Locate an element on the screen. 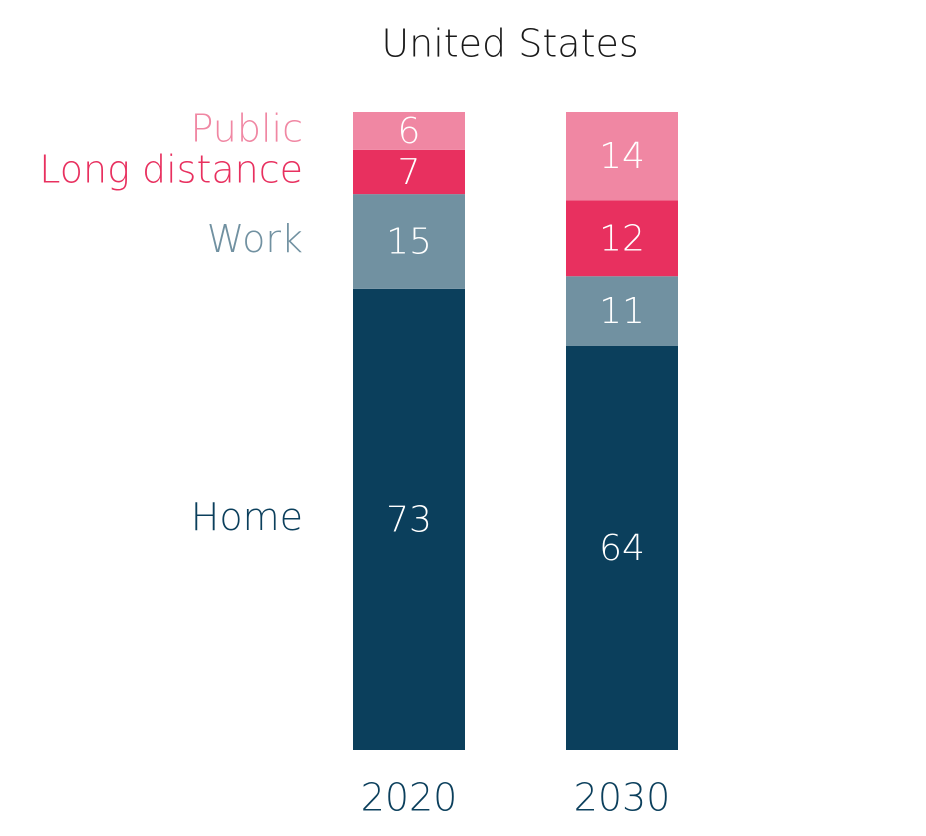 This screenshot has width=926, height=836. x-tick-label: 2020 is located at coordinates (409, 798).